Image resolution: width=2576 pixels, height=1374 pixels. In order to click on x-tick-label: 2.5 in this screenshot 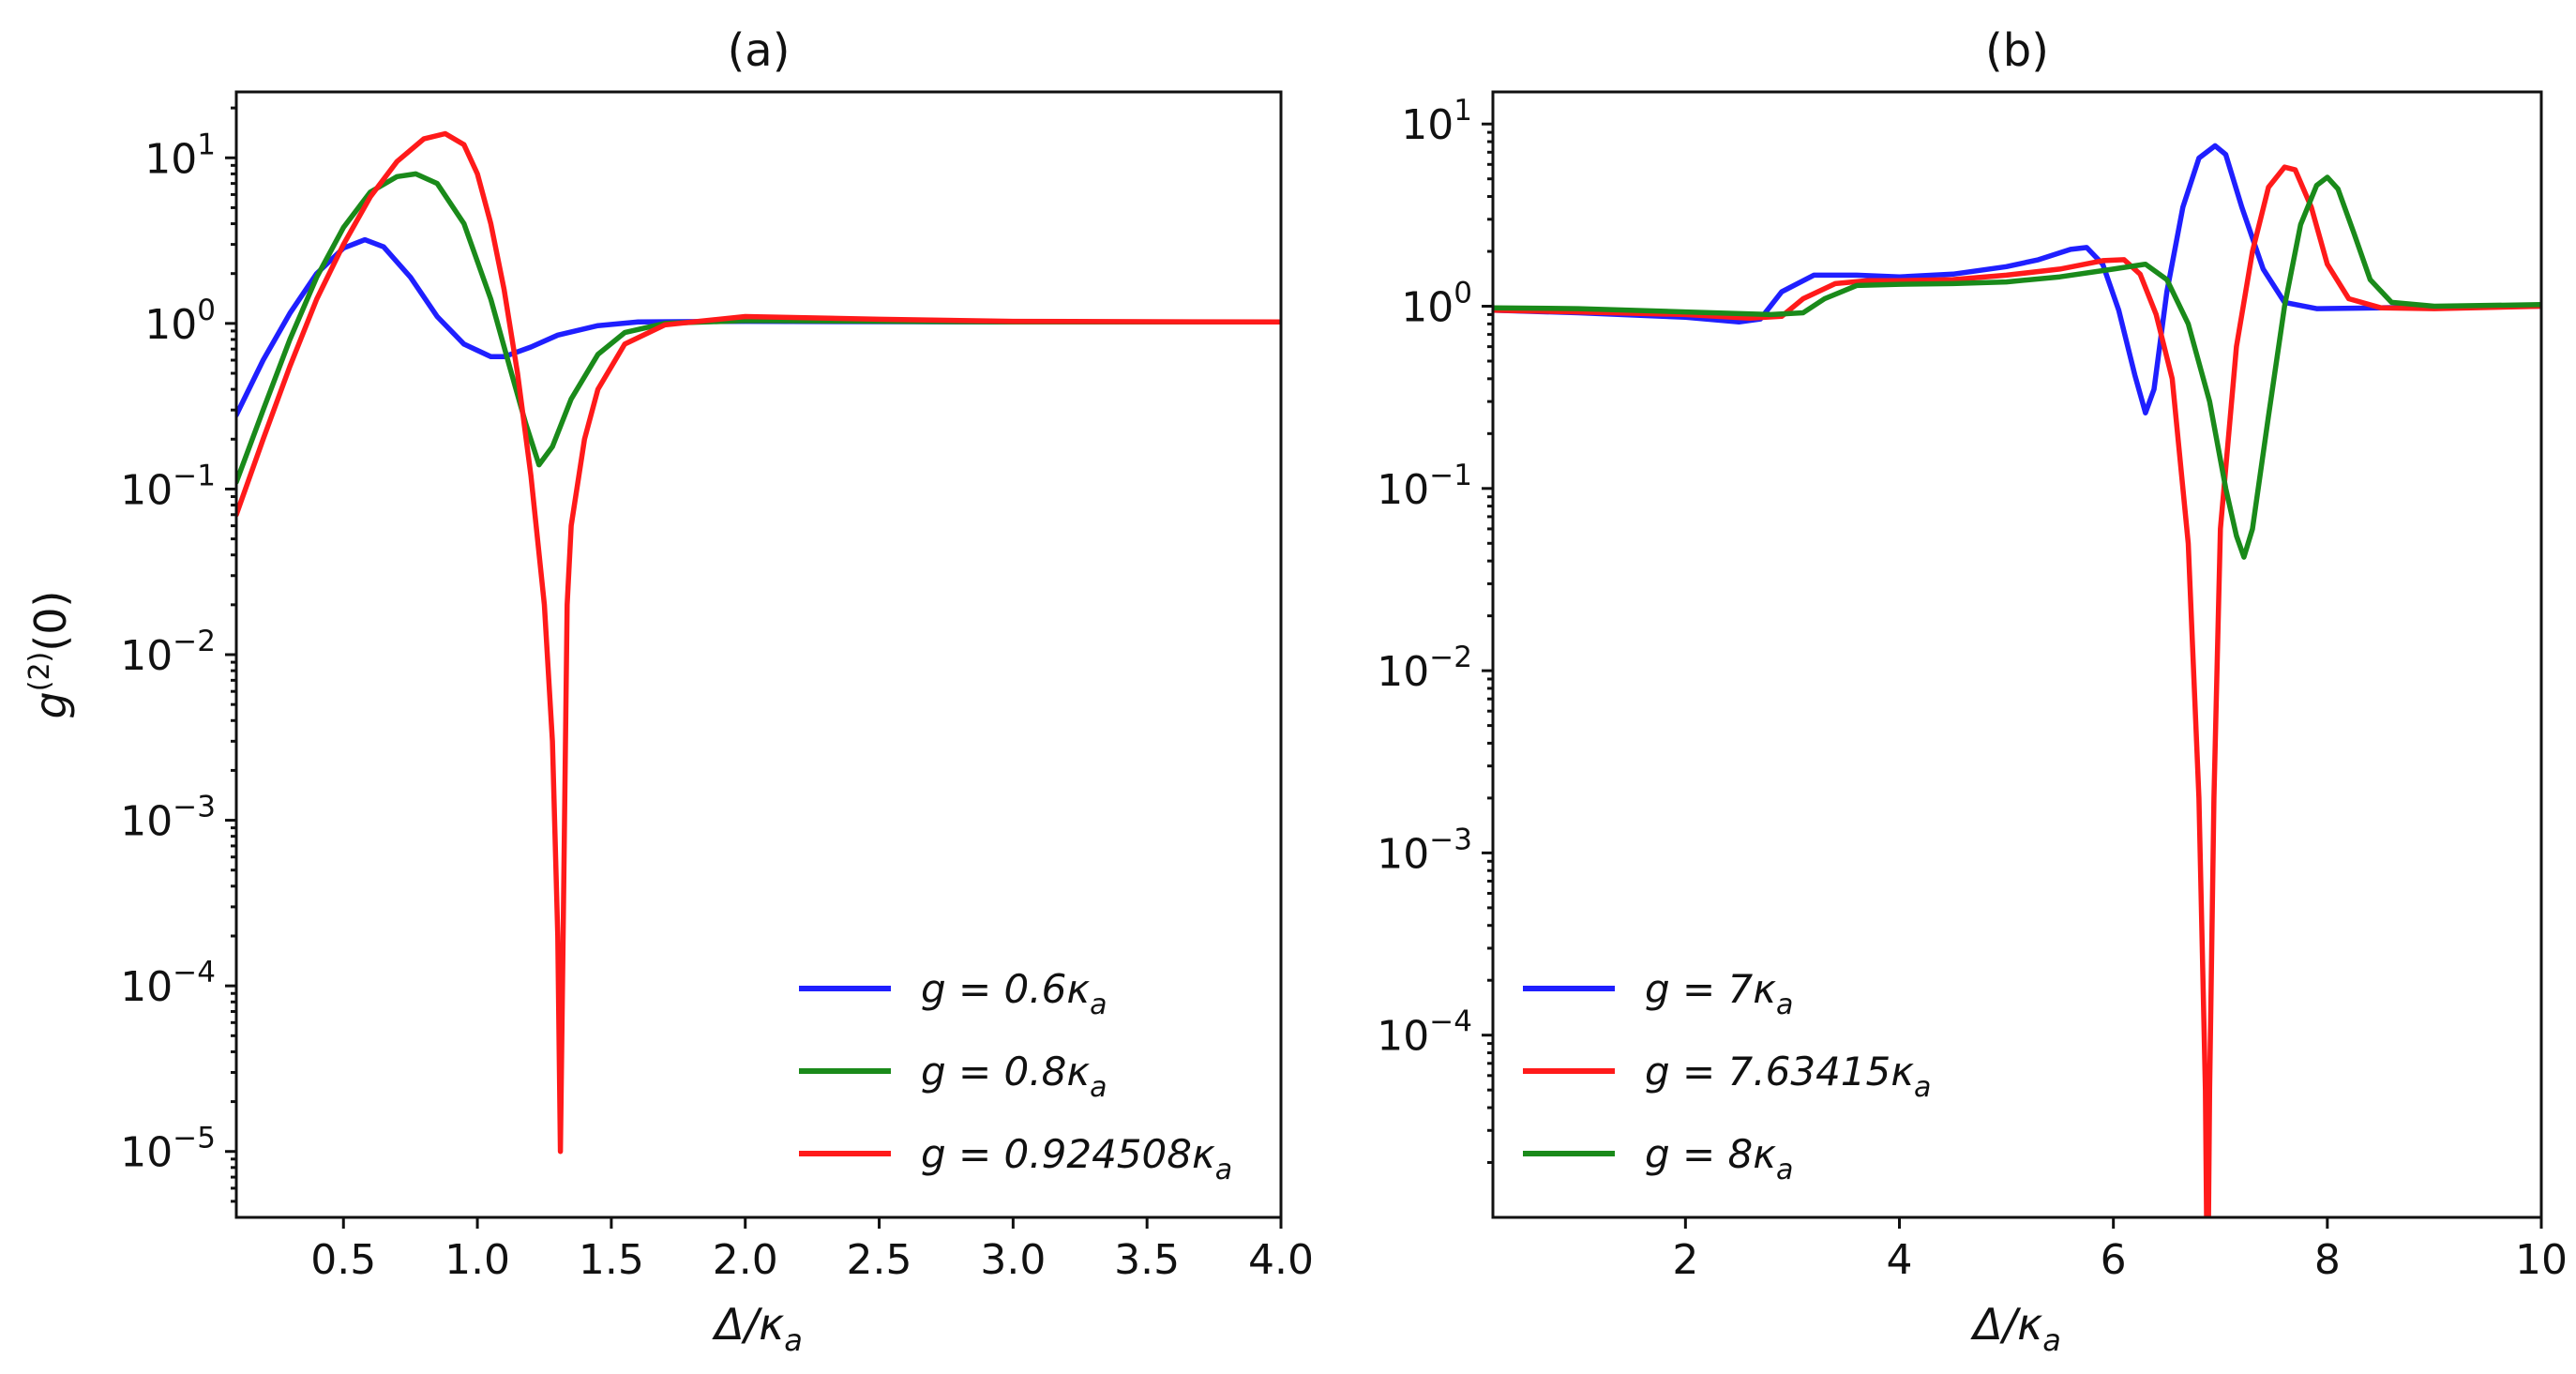, I will do `click(879, 1260)`.